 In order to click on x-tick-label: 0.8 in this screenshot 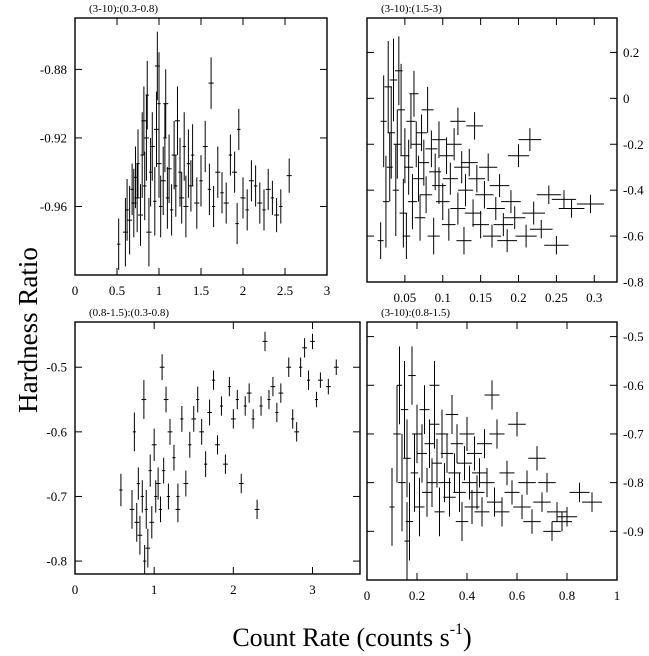, I will do `click(567, 595)`.